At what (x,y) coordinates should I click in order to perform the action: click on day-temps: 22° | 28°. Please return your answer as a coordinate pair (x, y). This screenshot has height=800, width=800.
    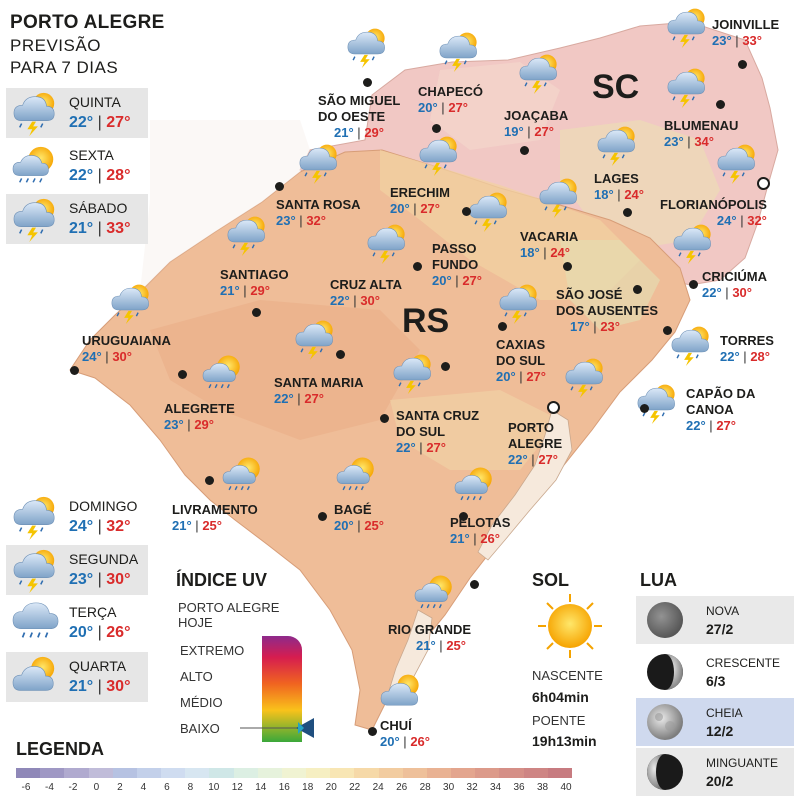
    Looking at the image, I should click on (100, 175).